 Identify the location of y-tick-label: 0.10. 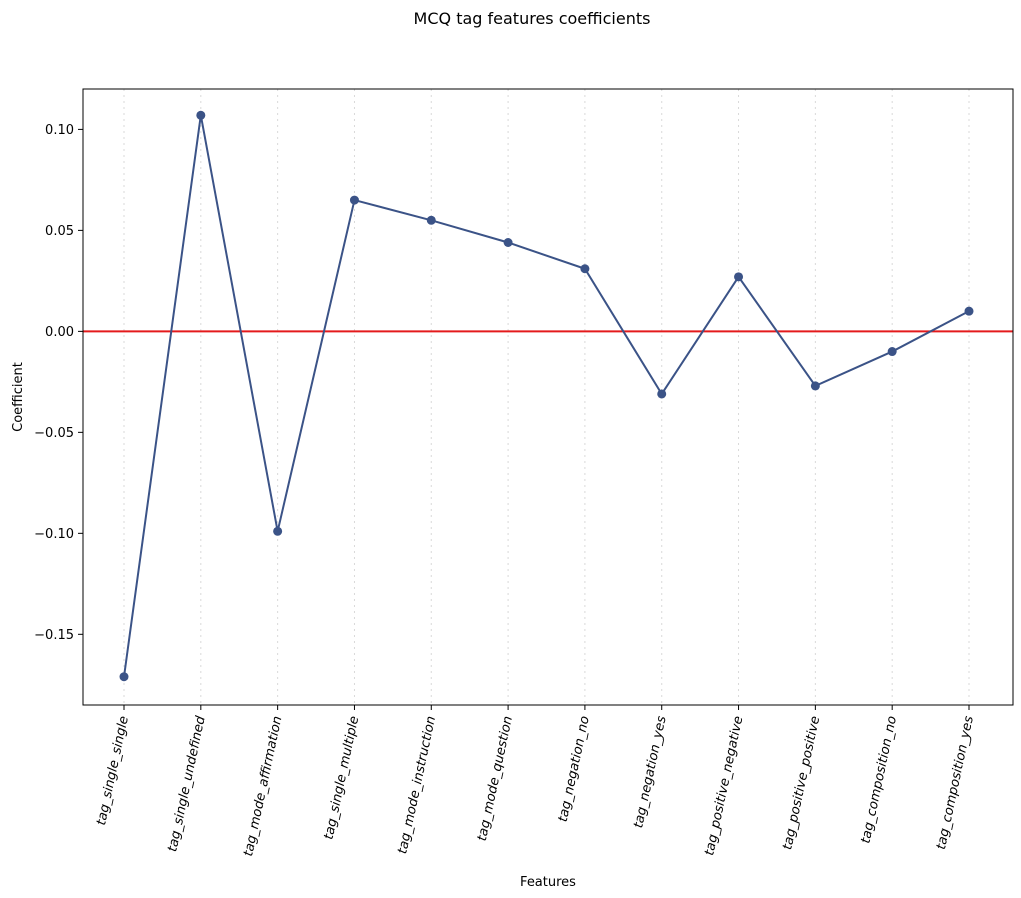
(59, 130).